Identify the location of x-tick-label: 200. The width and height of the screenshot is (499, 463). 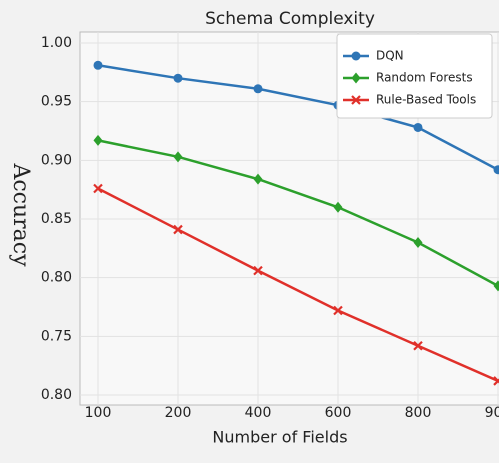
(178, 413).